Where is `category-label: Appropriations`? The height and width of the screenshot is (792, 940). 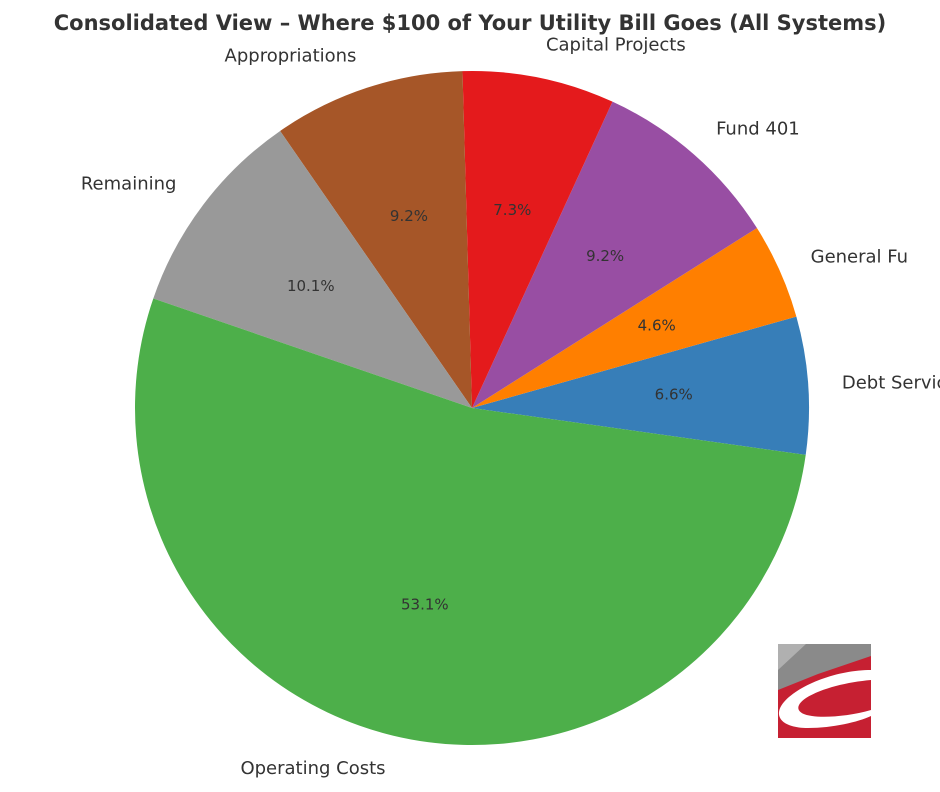 category-label: Appropriations is located at coordinates (291, 55).